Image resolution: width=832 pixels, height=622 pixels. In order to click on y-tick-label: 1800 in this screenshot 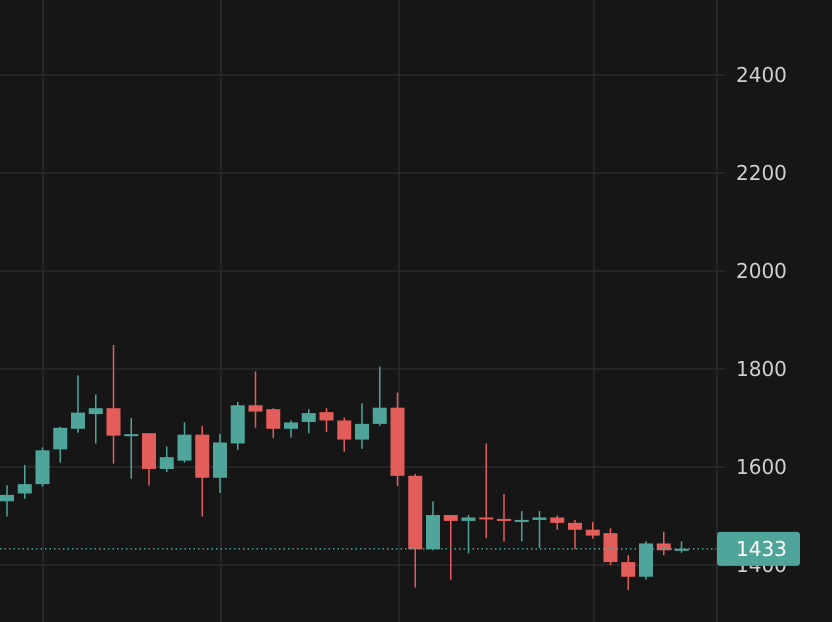, I will do `click(761, 369)`.